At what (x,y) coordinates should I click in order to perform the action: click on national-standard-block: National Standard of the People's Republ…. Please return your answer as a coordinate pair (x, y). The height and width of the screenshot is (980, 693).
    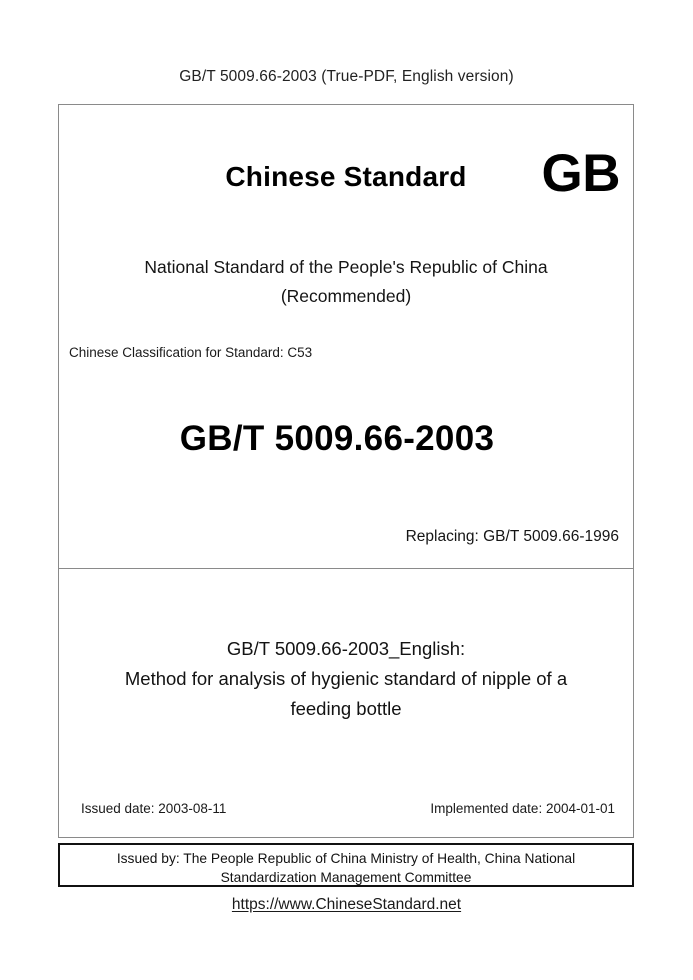
    Looking at the image, I should click on (346, 282).